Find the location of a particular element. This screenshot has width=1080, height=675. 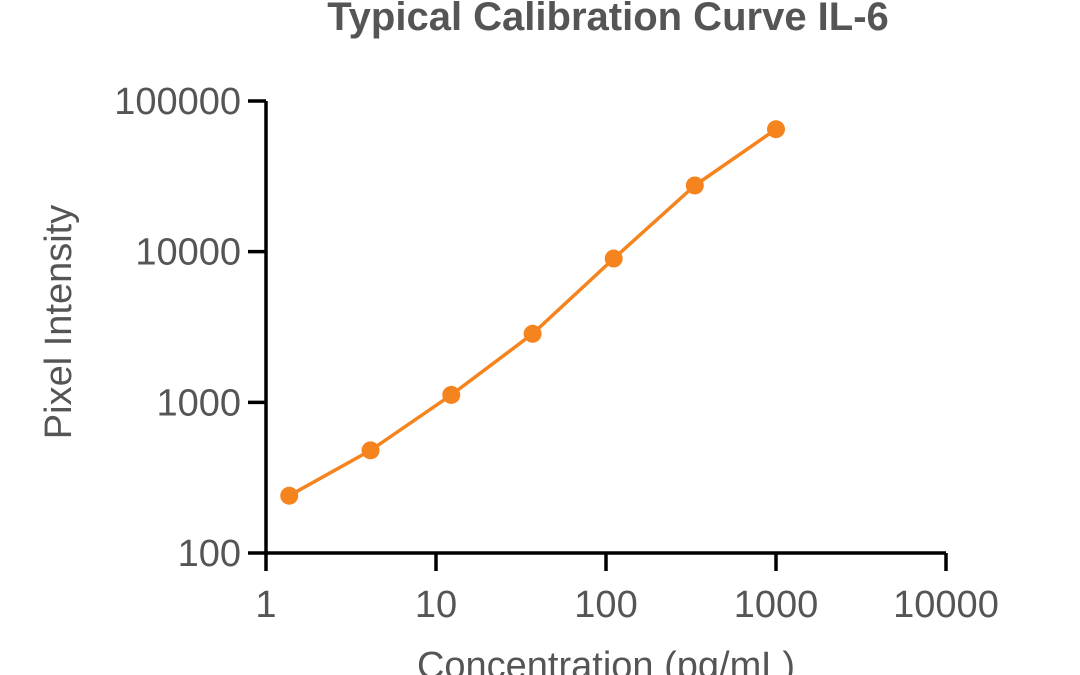

y-ticks: 100 1000 10000 100000 is located at coordinates (190, 328).